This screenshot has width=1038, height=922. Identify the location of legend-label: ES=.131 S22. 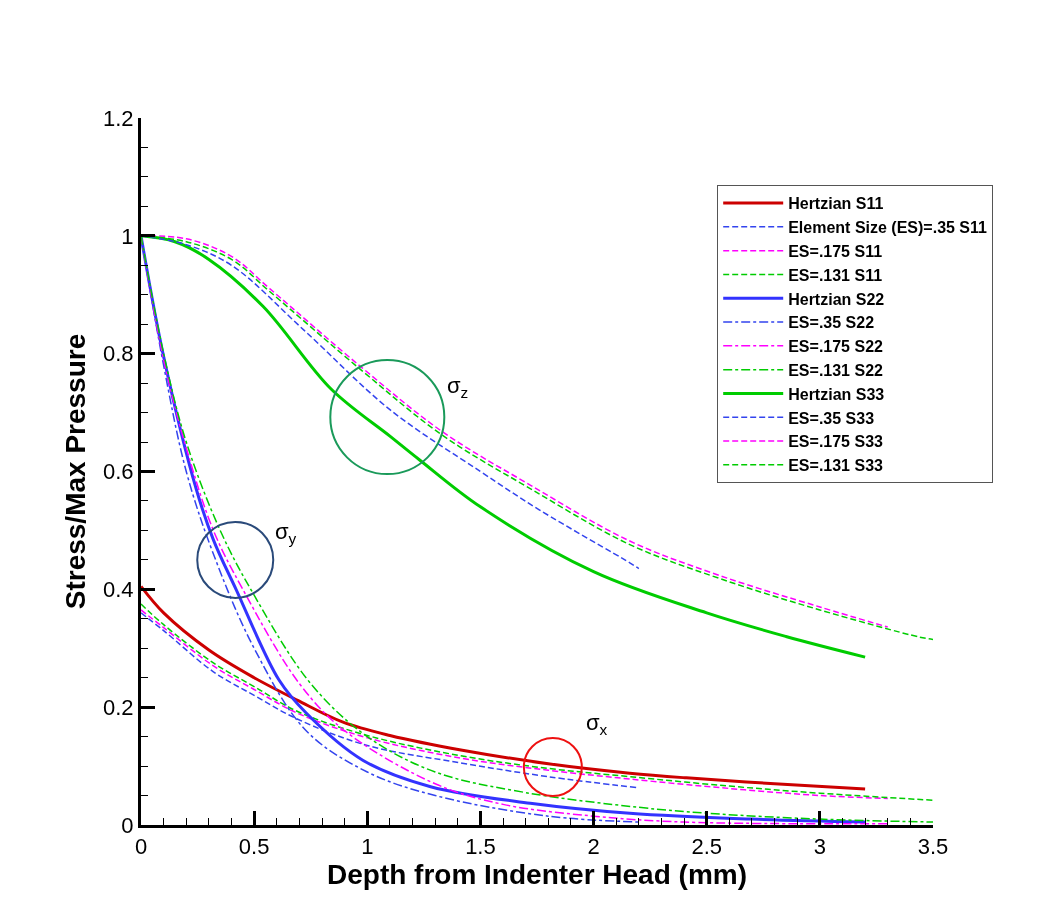
(836, 370).